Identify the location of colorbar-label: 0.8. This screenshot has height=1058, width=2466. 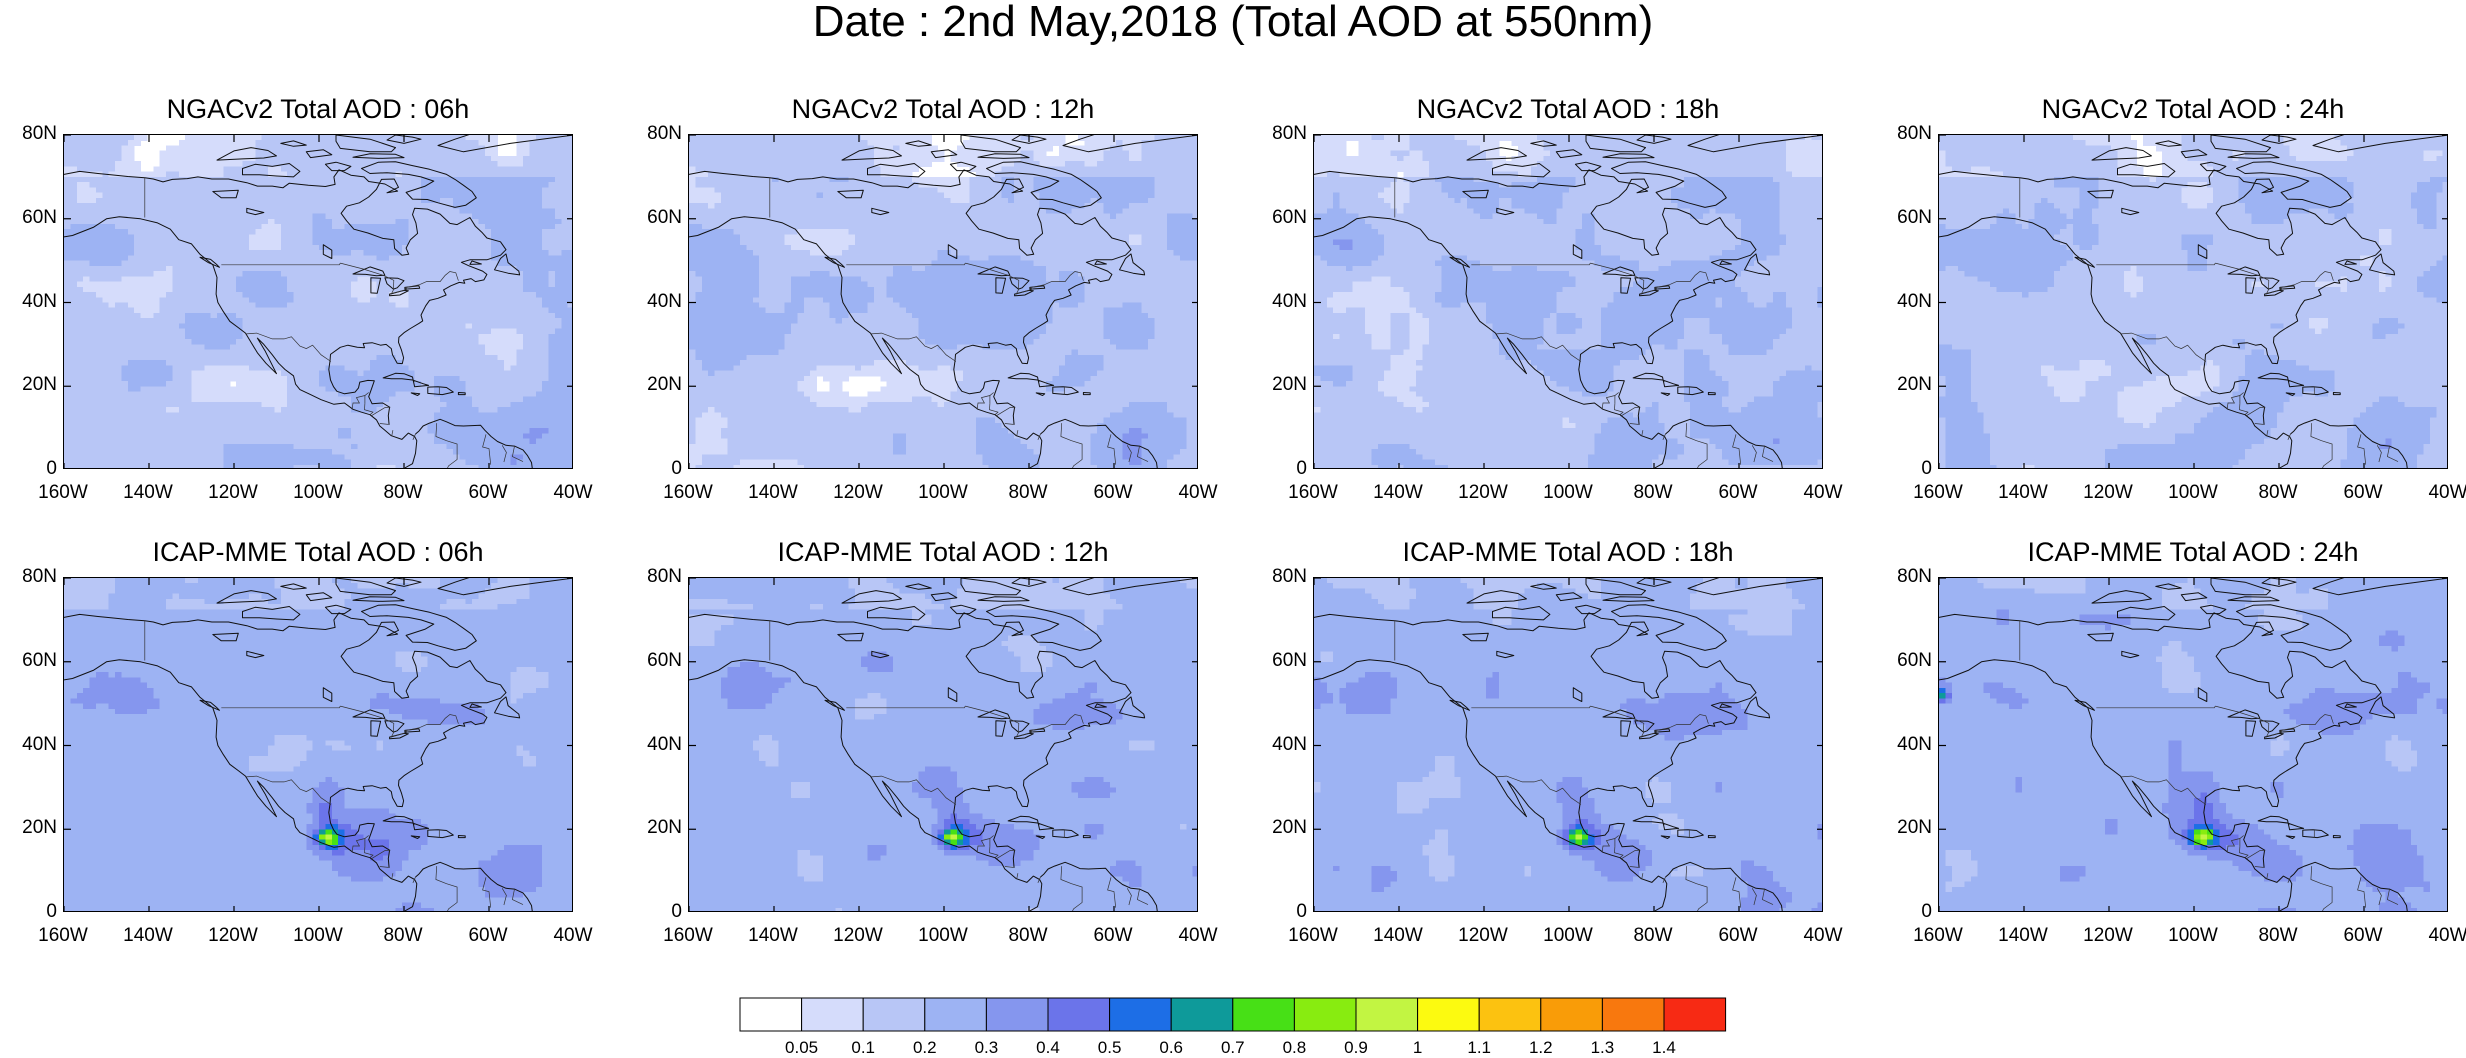
(1294, 1048).